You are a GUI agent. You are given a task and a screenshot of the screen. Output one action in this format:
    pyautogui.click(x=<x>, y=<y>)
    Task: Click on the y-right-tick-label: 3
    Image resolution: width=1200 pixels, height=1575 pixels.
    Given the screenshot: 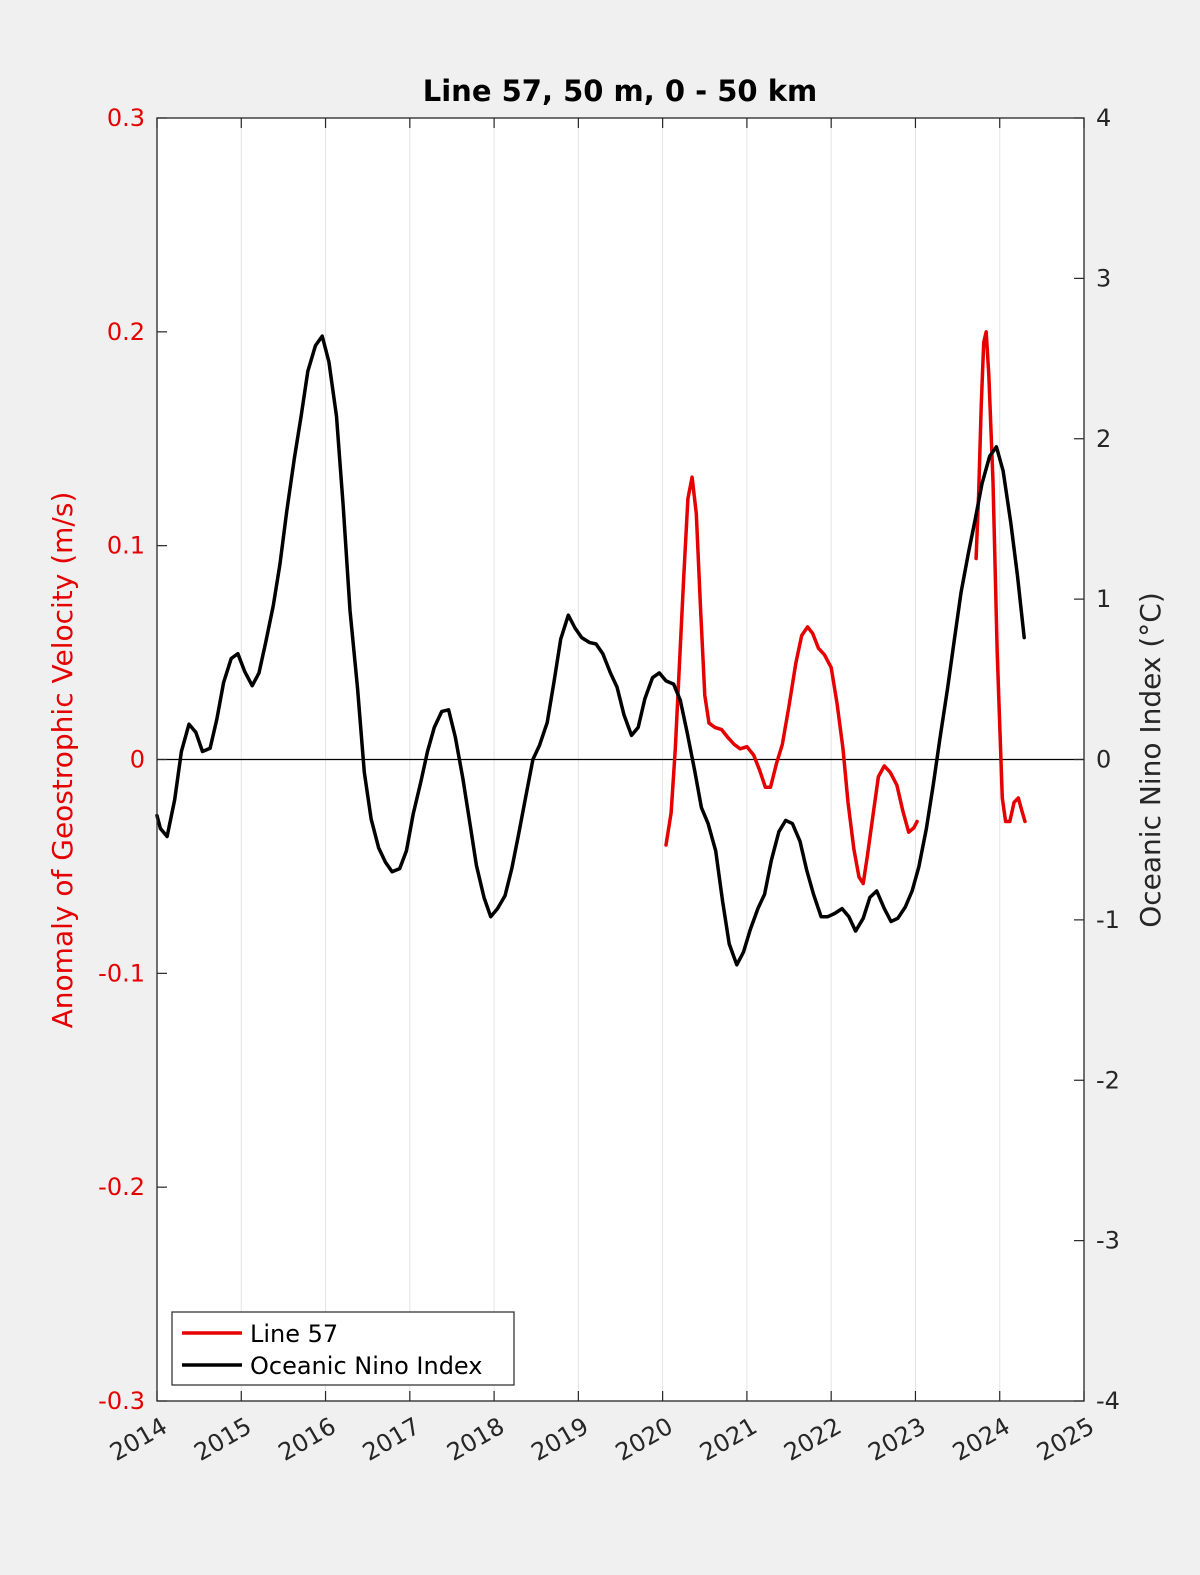 What is the action you would take?
    pyautogui.click(x=1103, y=278)
    